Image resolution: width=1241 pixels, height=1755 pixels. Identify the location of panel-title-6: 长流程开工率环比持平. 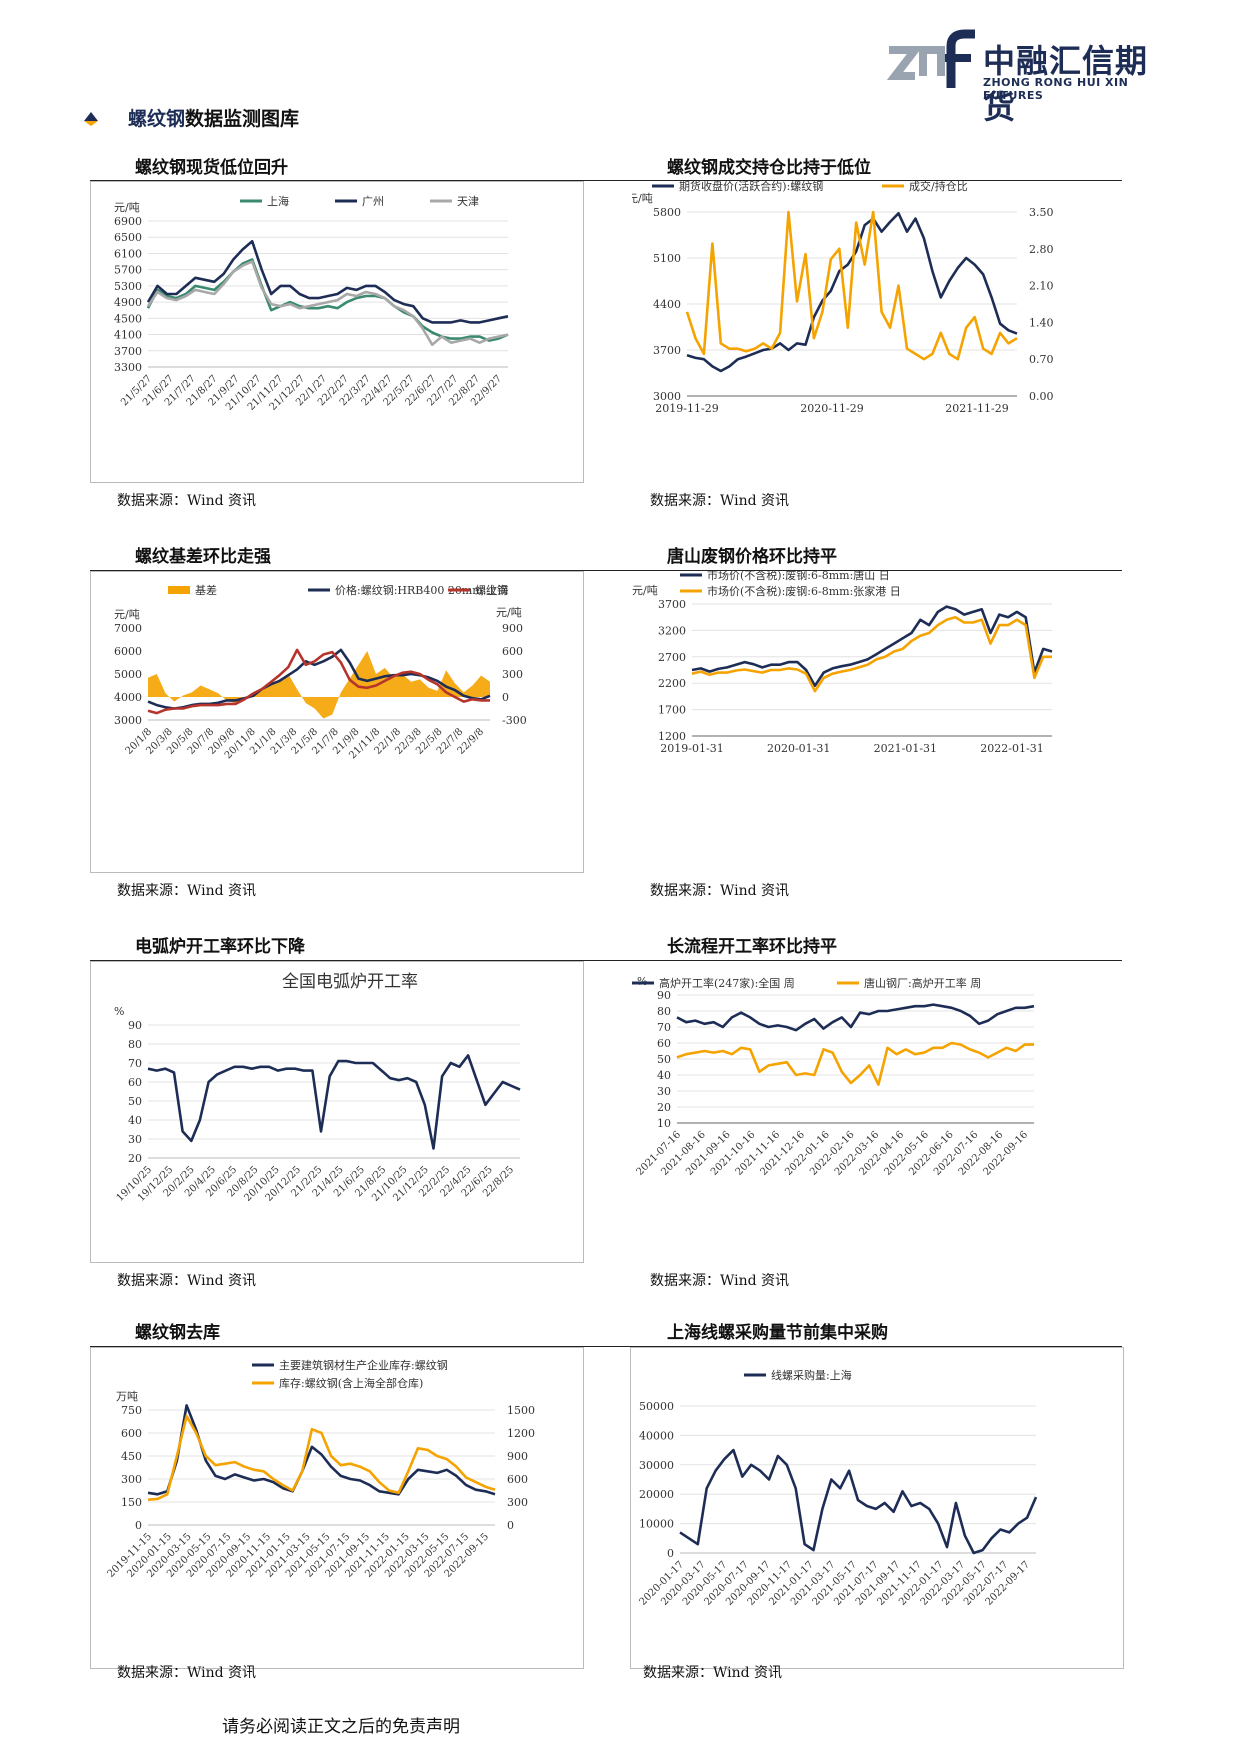
(752, 947).